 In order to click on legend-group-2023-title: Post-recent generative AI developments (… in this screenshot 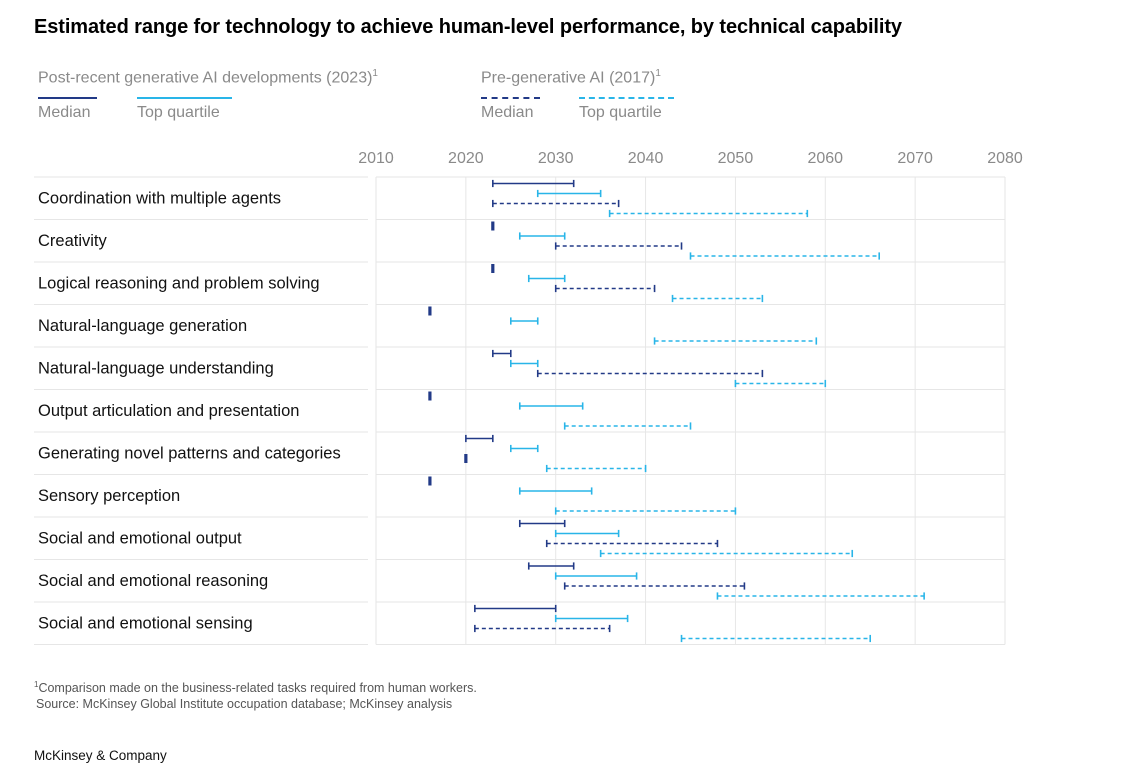, I will do `click(208, 77)`.